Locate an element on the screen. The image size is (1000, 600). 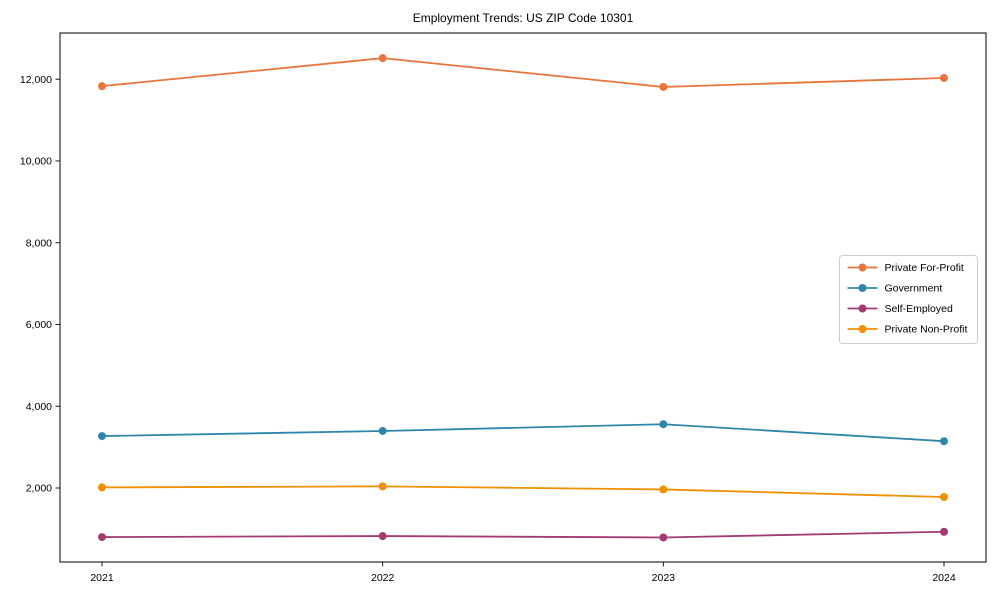
data-point-government-2024 is located at coordinates (944, 441).